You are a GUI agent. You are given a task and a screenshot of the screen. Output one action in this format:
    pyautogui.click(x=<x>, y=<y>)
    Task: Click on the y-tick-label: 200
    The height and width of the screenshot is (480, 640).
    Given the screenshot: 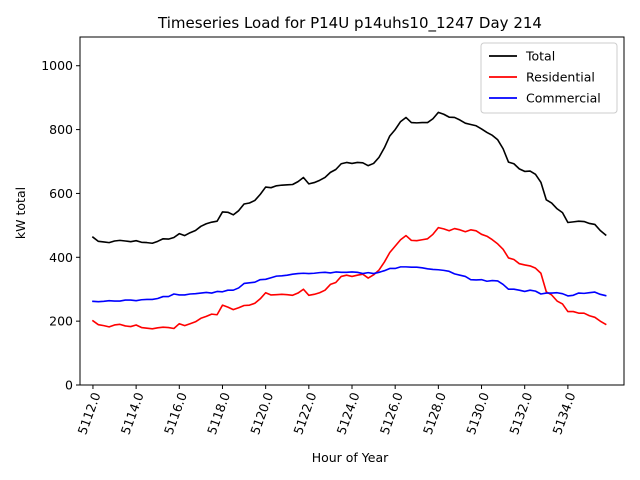 What is the action you would take?
    pyautogui.click(x=61, y=321)
    